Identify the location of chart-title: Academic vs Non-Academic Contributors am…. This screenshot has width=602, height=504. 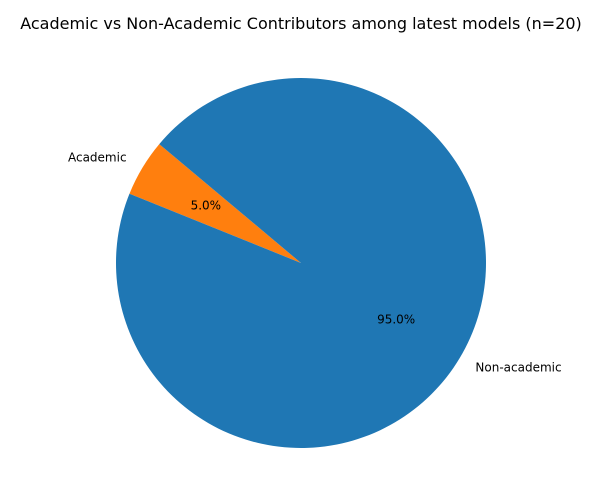
(301, 23).